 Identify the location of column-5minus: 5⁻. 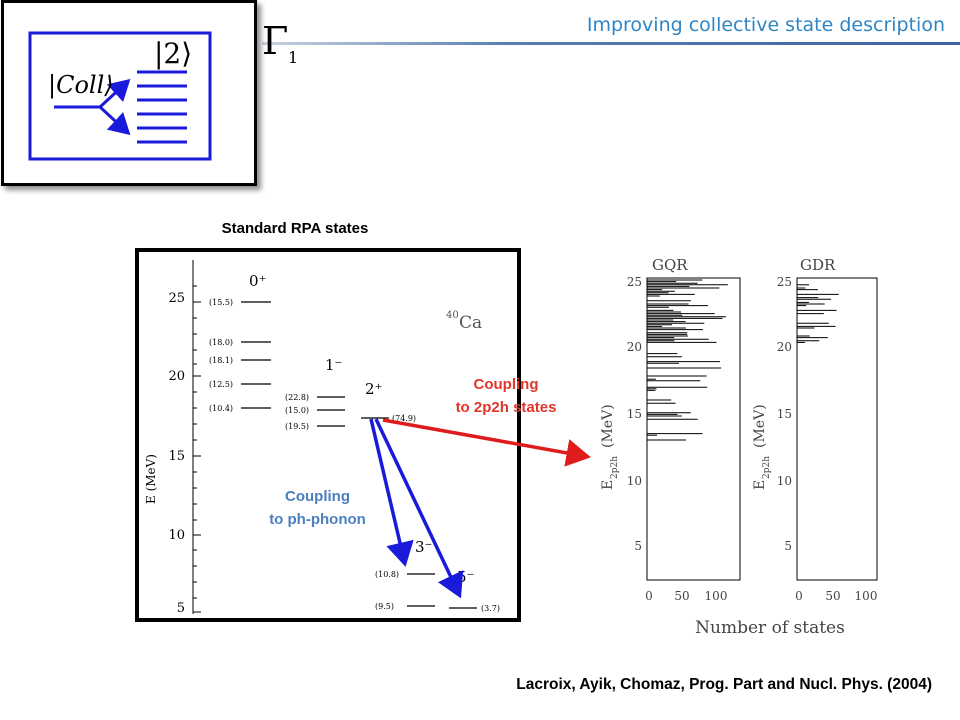
(465, 577).